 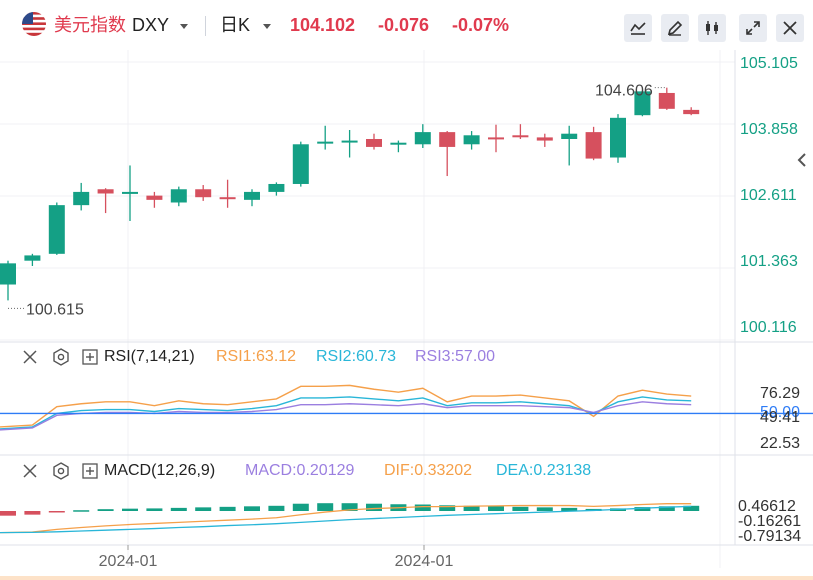 I want to click on footer-strip, so click(x=406, y=578).